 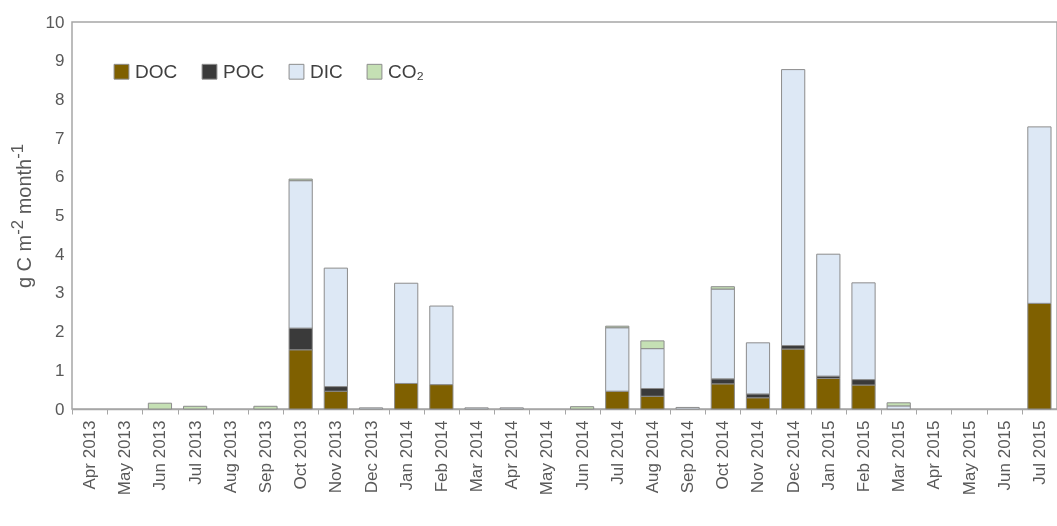 What do you see at coordinates (864, 456) in the screenshot?
I see `x-tick-label: Feb 2015` at bounding box center [864, 456].